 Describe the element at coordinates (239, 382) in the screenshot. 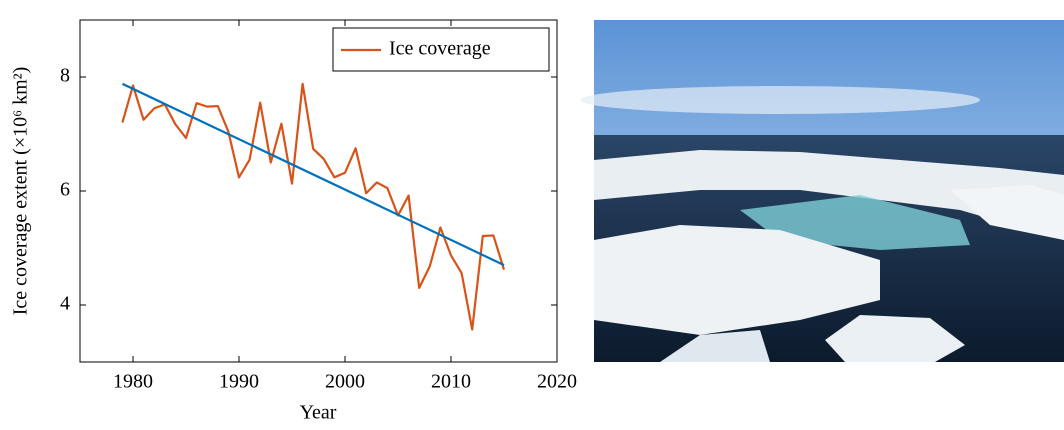

I see `x-tick-label: 1990` at that location.